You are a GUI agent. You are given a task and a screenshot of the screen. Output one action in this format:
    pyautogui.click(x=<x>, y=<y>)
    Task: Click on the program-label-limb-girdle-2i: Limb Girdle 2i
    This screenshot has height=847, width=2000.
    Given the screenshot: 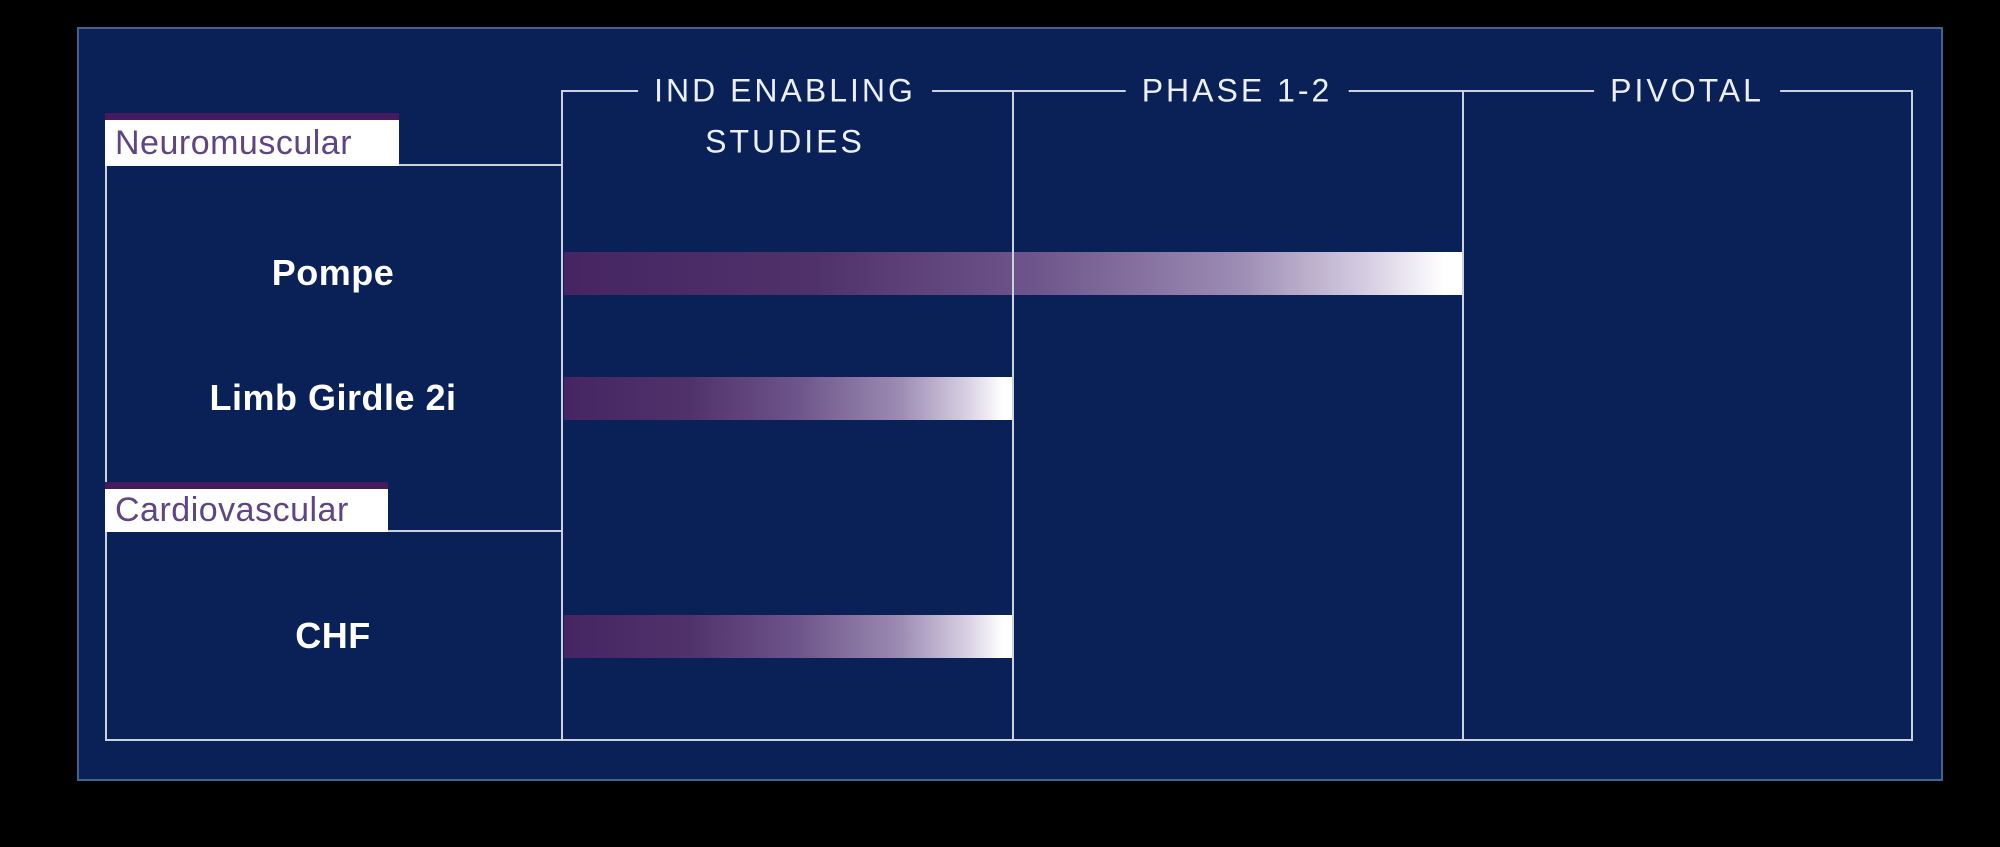 What is the action you would take?
    pyautogui.click(x=333, y=397)
    